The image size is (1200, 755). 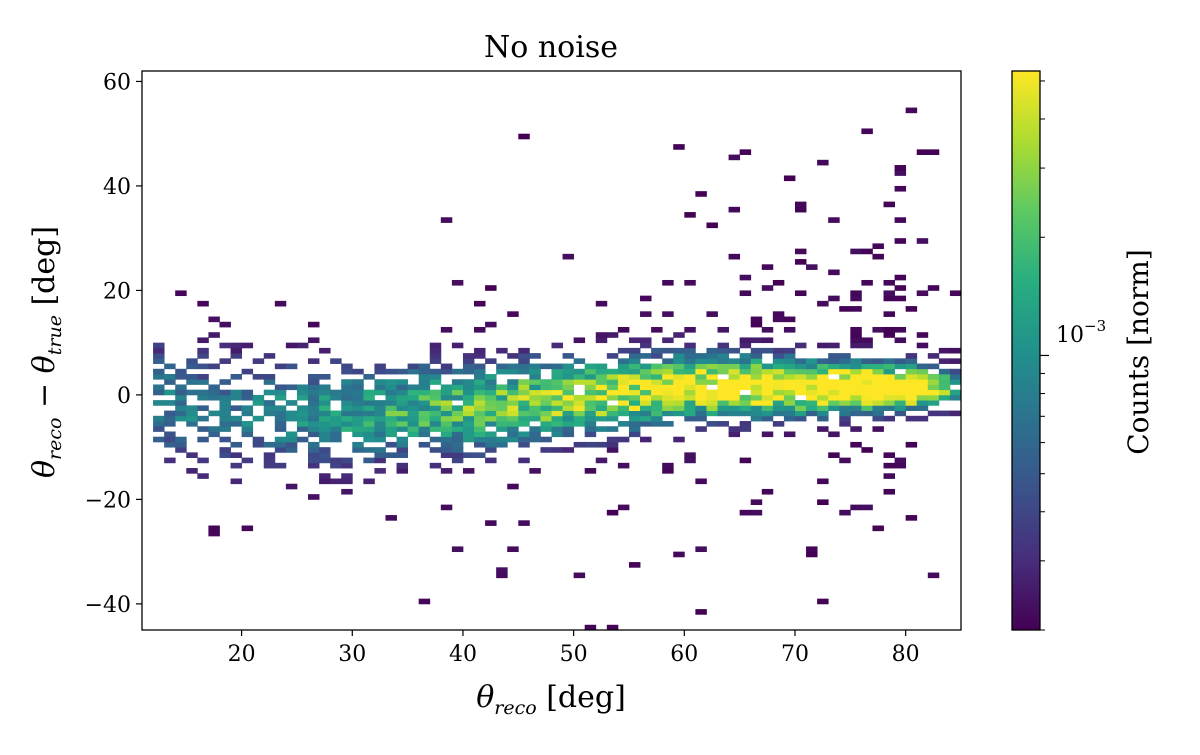 I want to click on chart-title: No noise, so click(x=551, y=47).